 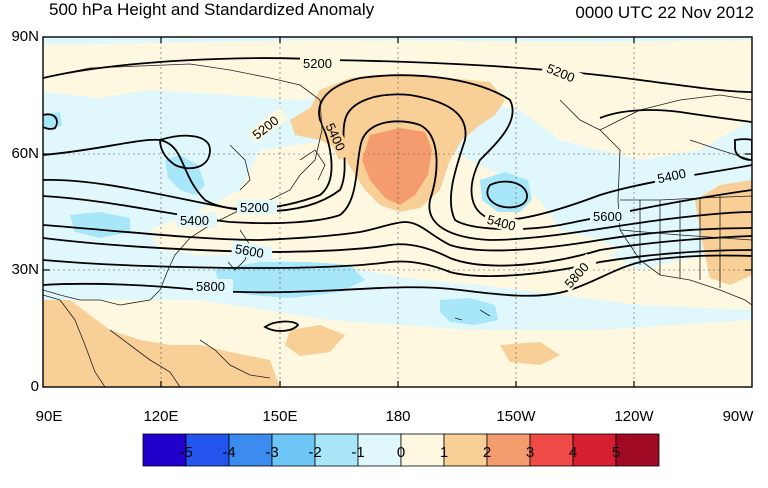 What do you see at coordinates (161, 416) in the screenshot?
I see `lon-label: 120E` at bounding box center [161, 416].